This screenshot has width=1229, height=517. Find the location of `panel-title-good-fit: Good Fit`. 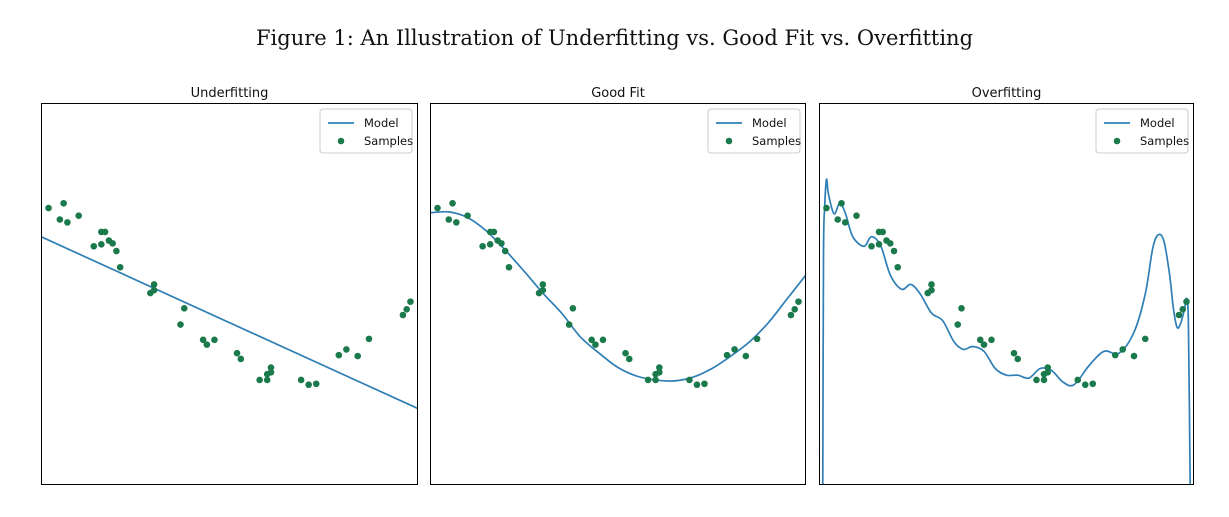

panel-title-good-fit: Good Fit is located at coordinates (618, 93).